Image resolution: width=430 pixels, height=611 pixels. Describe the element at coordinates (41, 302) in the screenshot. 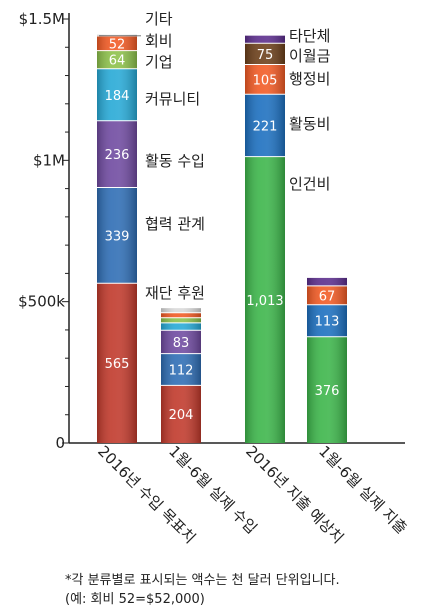

I see `y-tick-label: $500k` at that location.